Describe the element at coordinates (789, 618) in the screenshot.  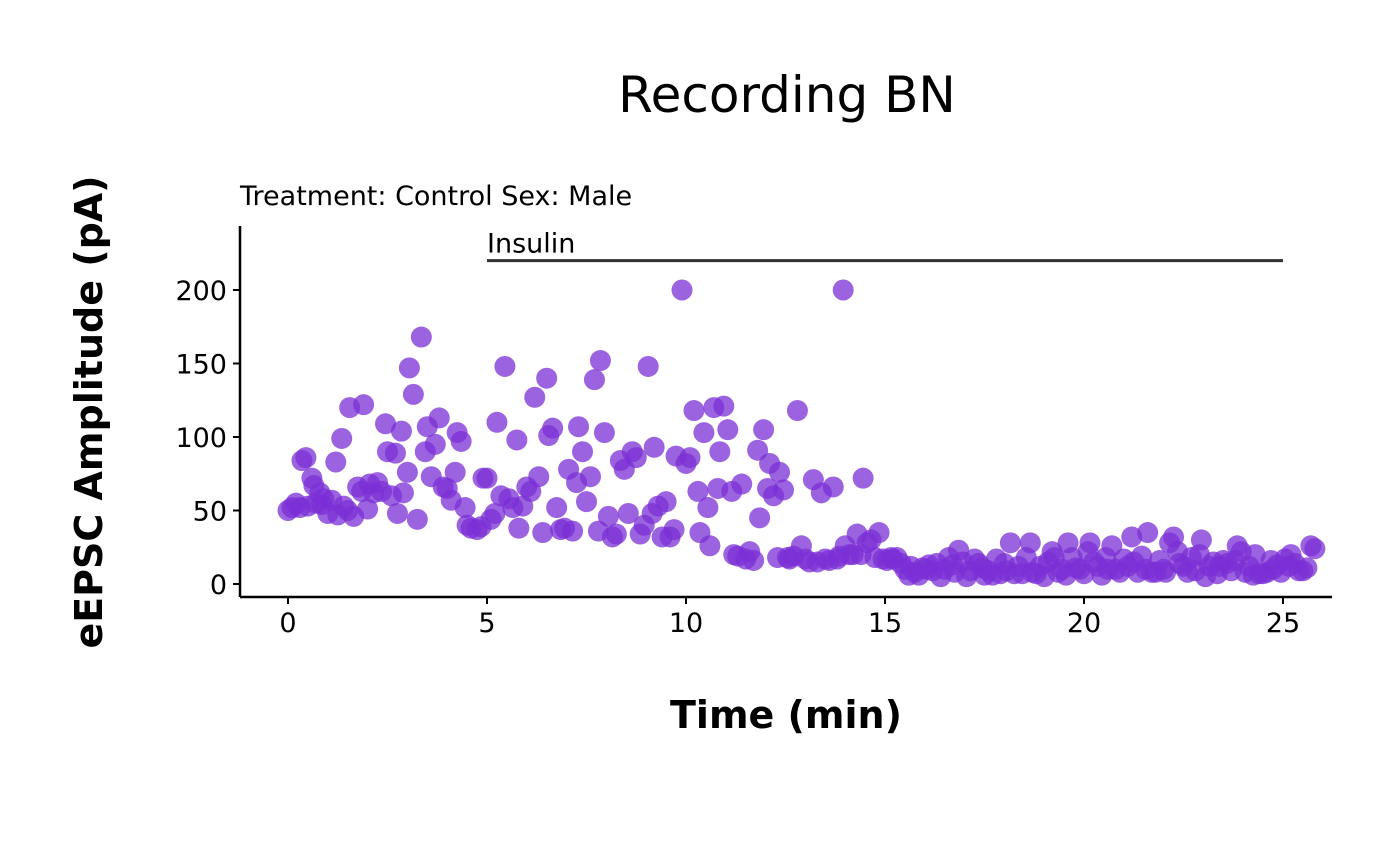
I see `x-axis-ticks: 0 5 10 15 20 25` at that location.